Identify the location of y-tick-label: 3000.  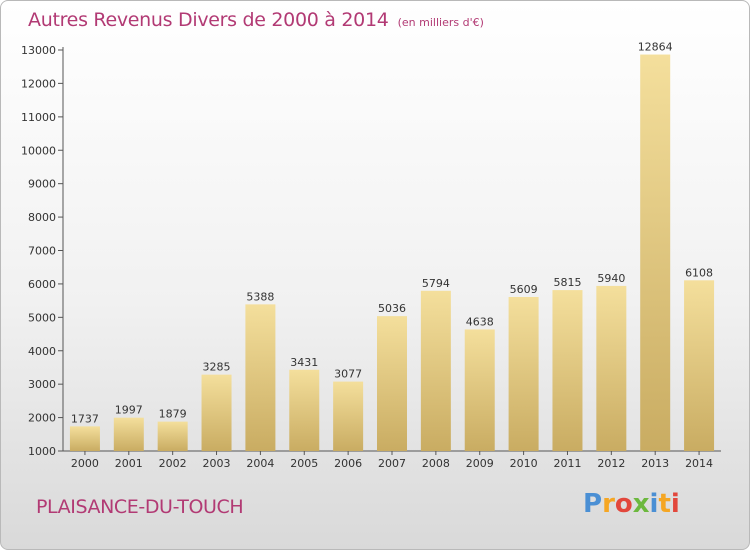
(42, 384).